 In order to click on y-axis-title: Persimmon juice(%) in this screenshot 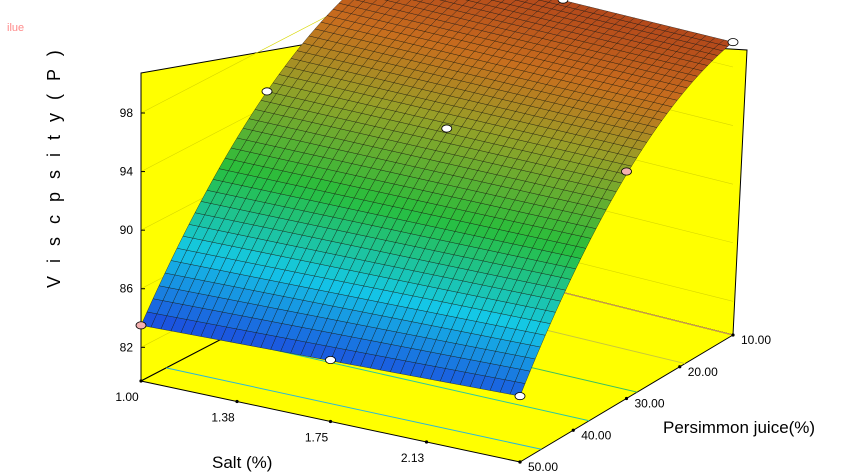, I will do `click(739, 427)`.